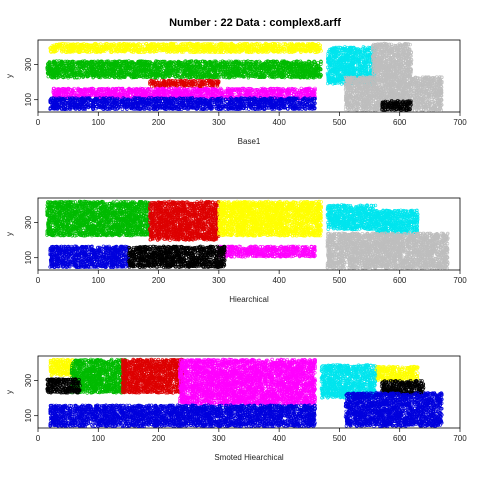 The image size is (480, 480). Describe the element at coordinates (279, 122) in the screenshot. I see `panel-1-x-tick-label: 400` at that location.